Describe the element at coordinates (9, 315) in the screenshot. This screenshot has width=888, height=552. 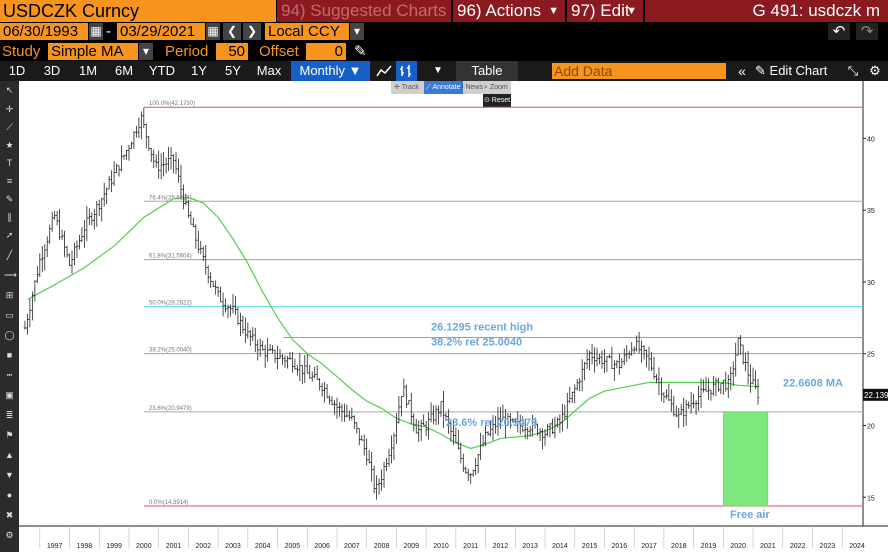
I see `rectangle-tool-icon: ▭` at that location.